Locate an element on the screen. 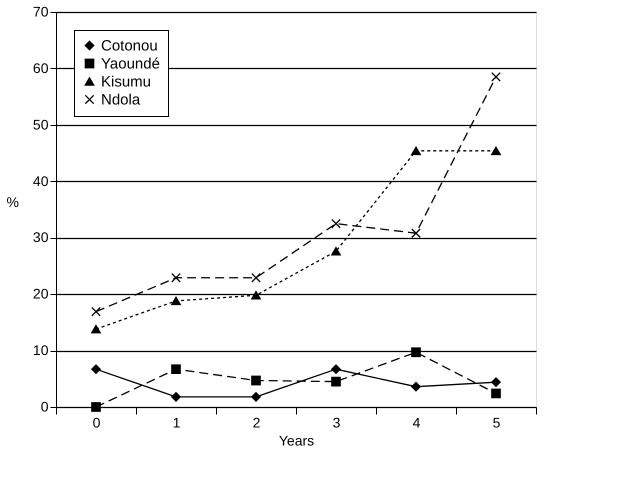  x-tick-label: 3 is located at coordinates (336, 422).